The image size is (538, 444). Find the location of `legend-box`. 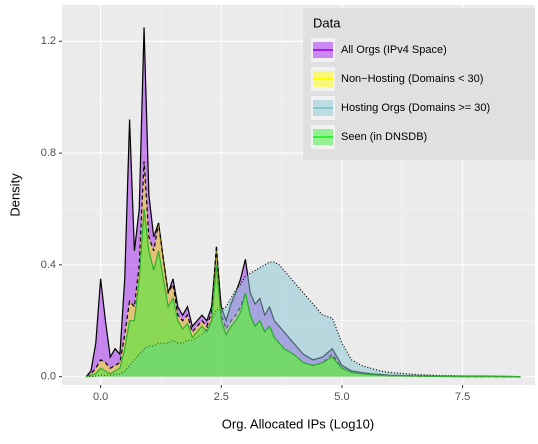

legend-box is located at coordinates (419, 84).